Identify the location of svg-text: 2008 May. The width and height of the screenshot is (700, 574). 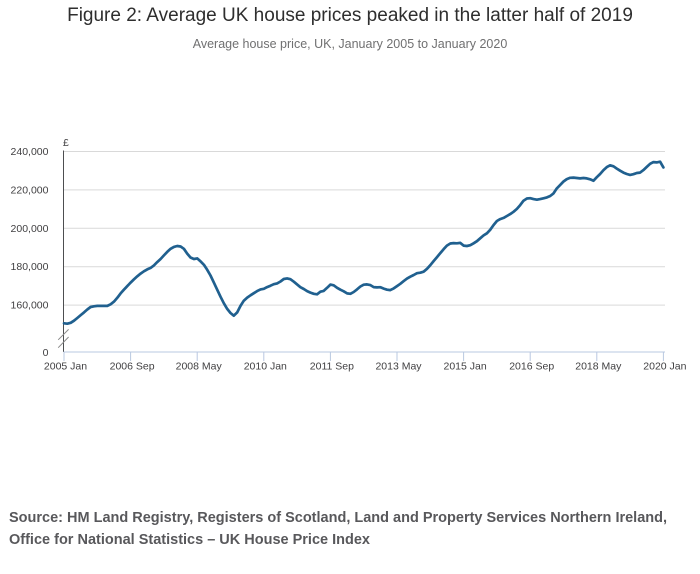
(199, 367).